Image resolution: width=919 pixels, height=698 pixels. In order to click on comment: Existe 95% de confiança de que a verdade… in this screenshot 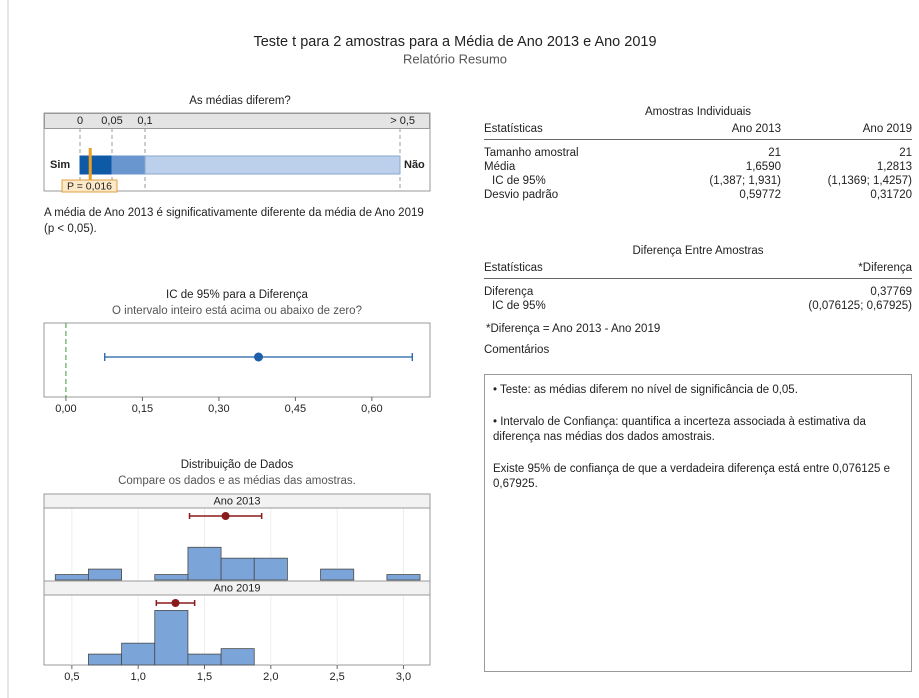, I will do `click(692, 476)`.